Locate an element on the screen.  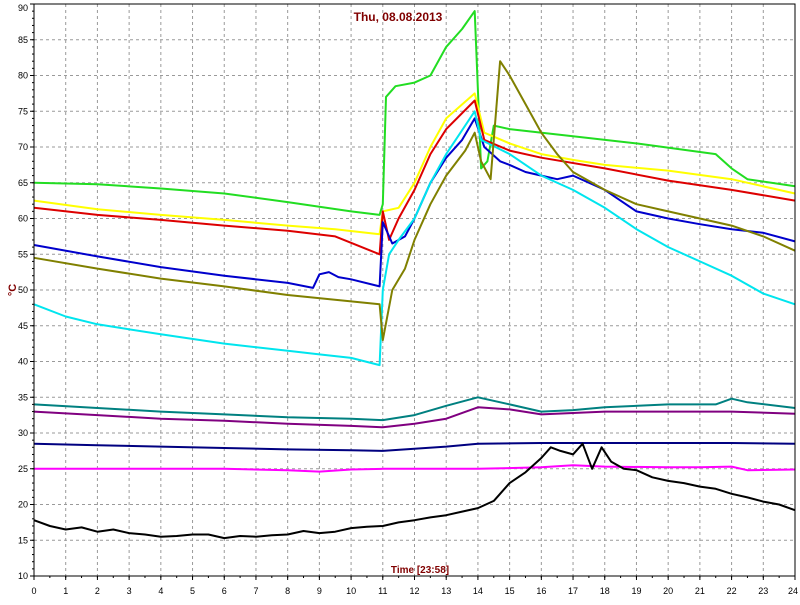
y-tick-label: 45 is located at coordinates (23, 326).